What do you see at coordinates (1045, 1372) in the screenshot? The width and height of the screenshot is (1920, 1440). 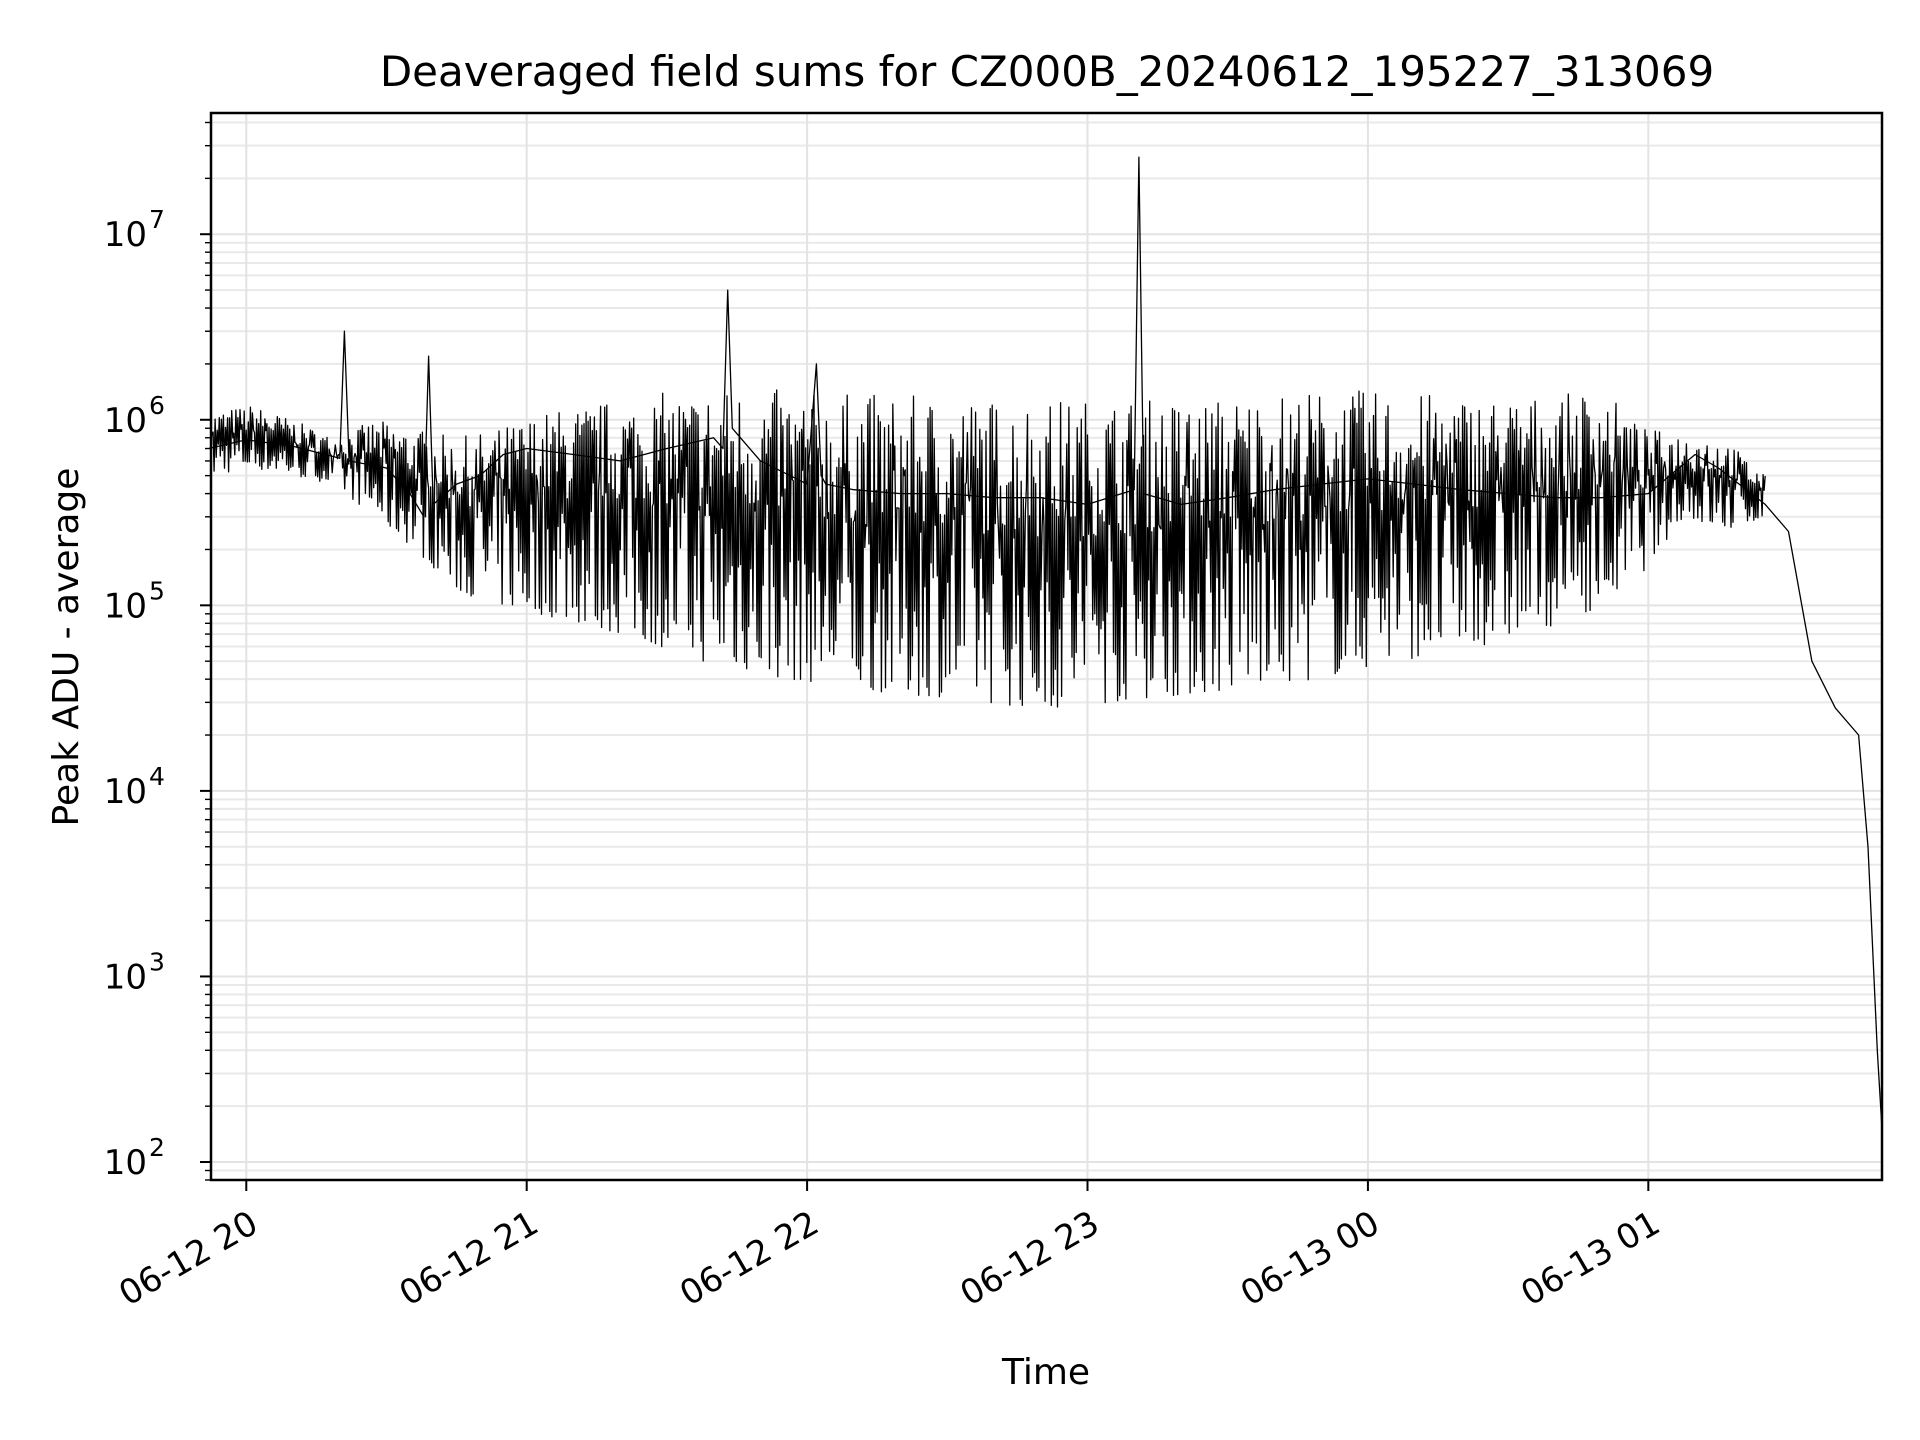 I see `x-axis-label: Time` at bounding box center [1045, 1372].